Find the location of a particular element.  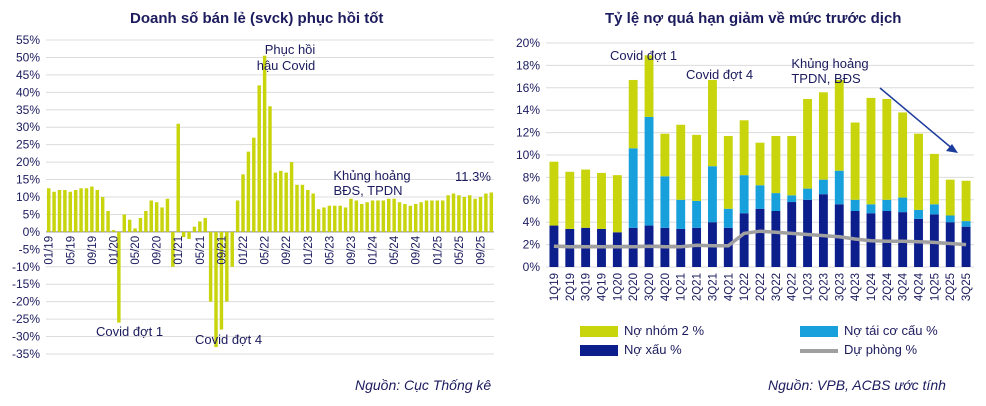

x-tick-label: 01/23 is located at coordinates (309, 250).